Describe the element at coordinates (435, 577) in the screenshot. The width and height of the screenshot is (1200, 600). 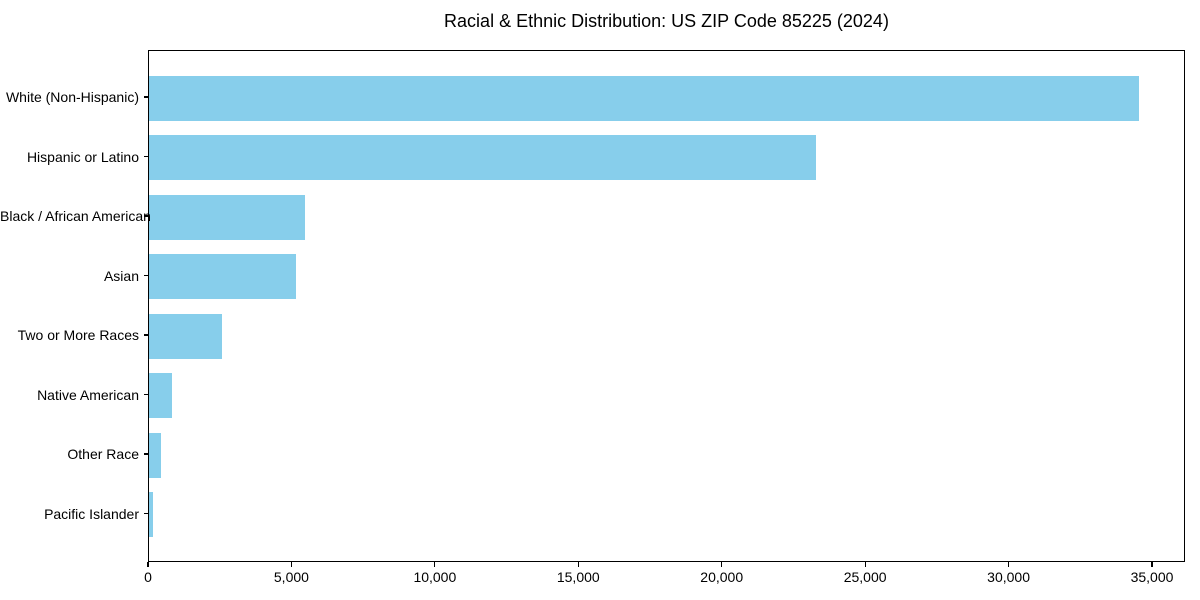
I see `x-tick-label: 10,000` at that location.